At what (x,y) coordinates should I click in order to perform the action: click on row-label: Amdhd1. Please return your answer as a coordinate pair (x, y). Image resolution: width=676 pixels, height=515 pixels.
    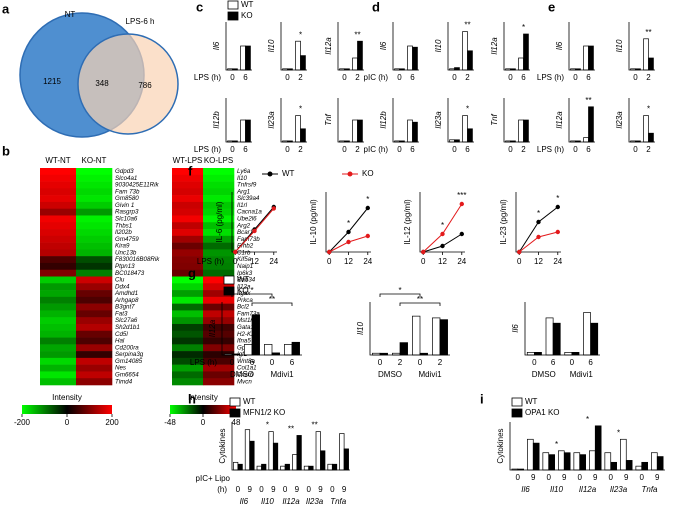
    Looking at the image, I should click on (126, 293).